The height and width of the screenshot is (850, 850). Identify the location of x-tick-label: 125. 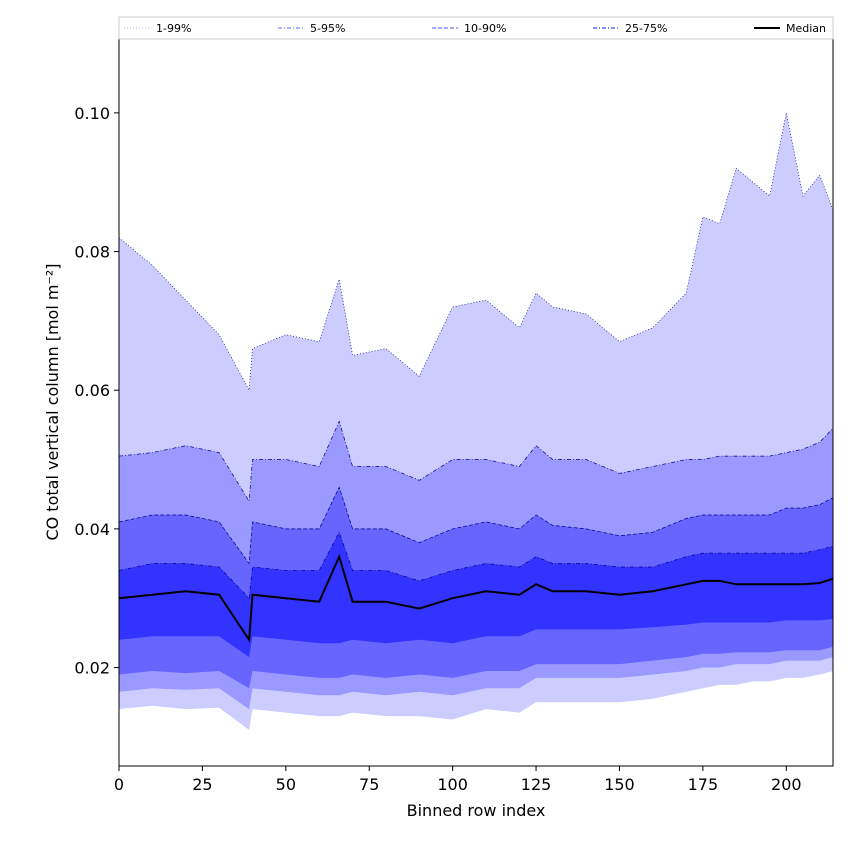
(536, 784).